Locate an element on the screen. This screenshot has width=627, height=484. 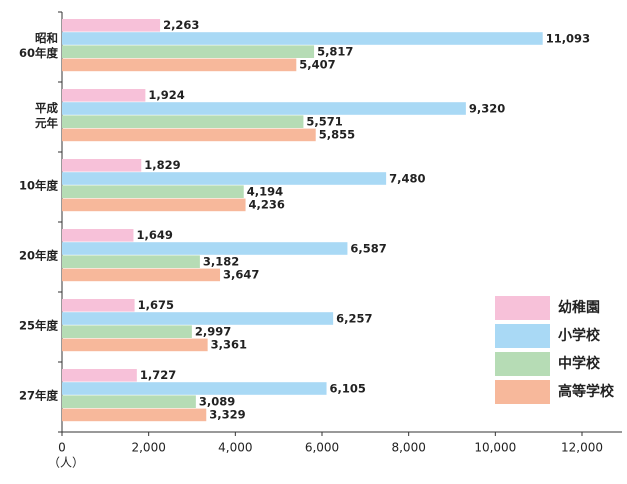
value-label: 1,829 is located at coordinates (162, 165).